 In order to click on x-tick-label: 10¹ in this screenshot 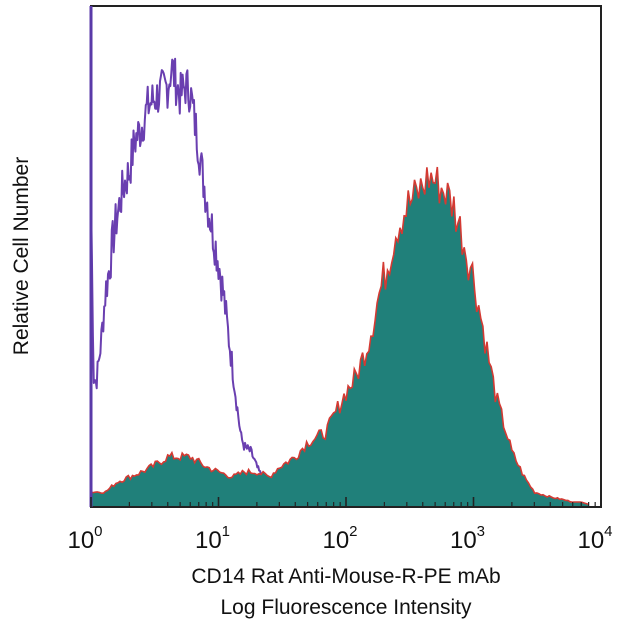, I will do `click(212, 538)`.